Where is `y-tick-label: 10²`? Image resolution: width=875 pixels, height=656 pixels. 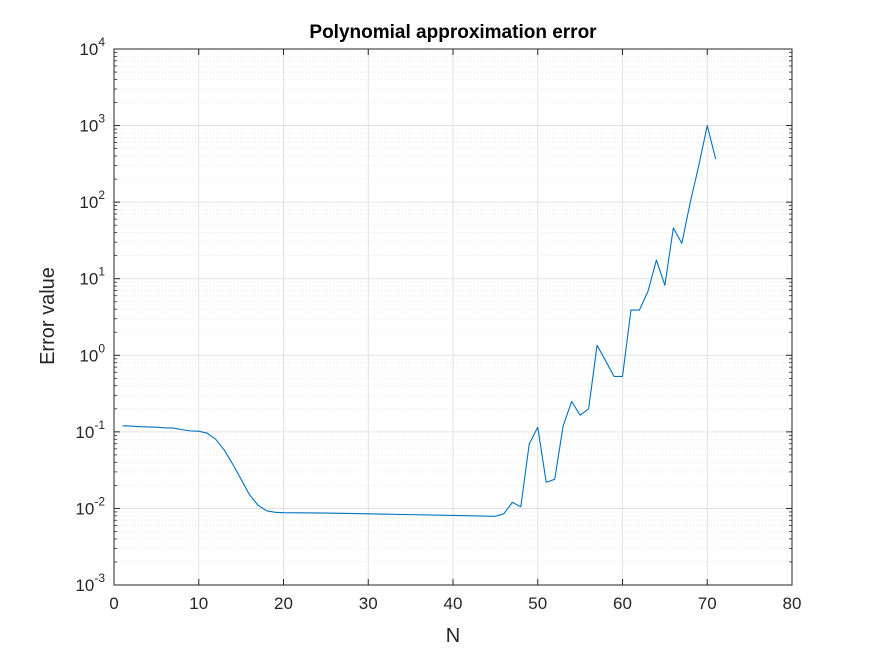 y-tick-label: 10² is located at coordinates (92, 200).